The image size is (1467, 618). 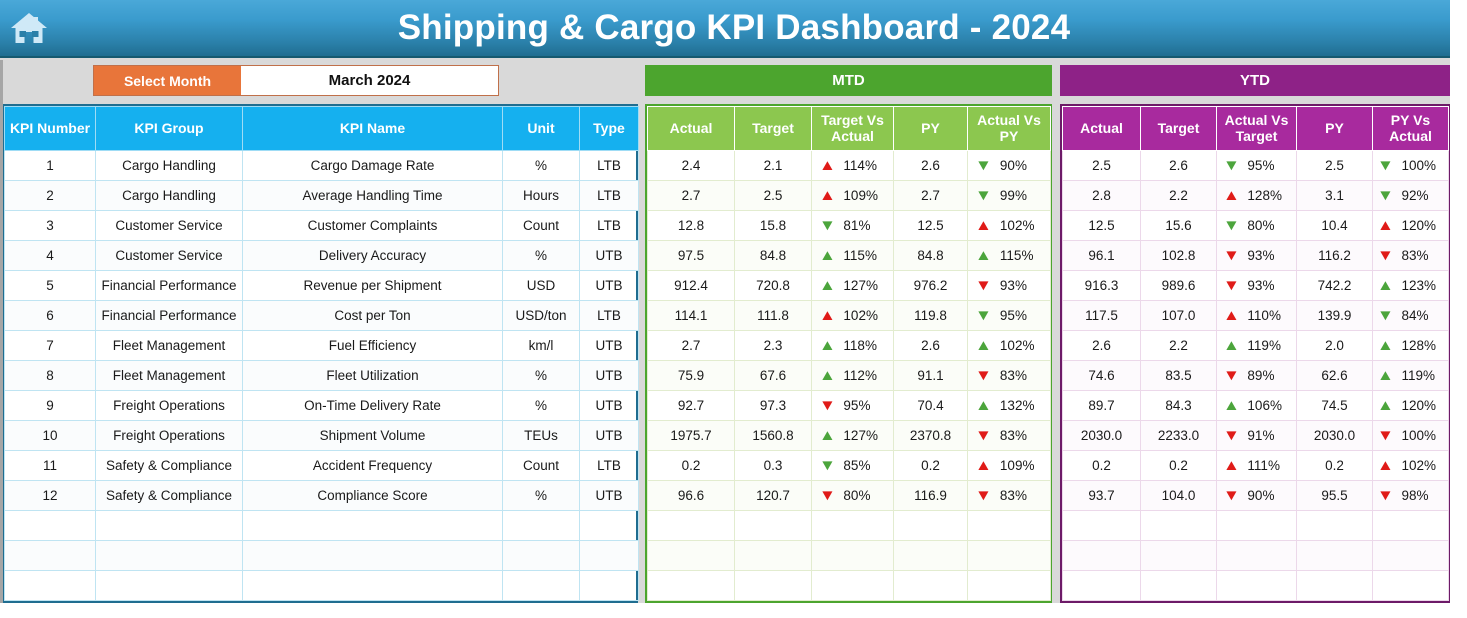 What do you see at coordinates (1178, 375) in the screenshot?
I see `cell-ytd-target: 83.5` at bounding box center [1178, 375].